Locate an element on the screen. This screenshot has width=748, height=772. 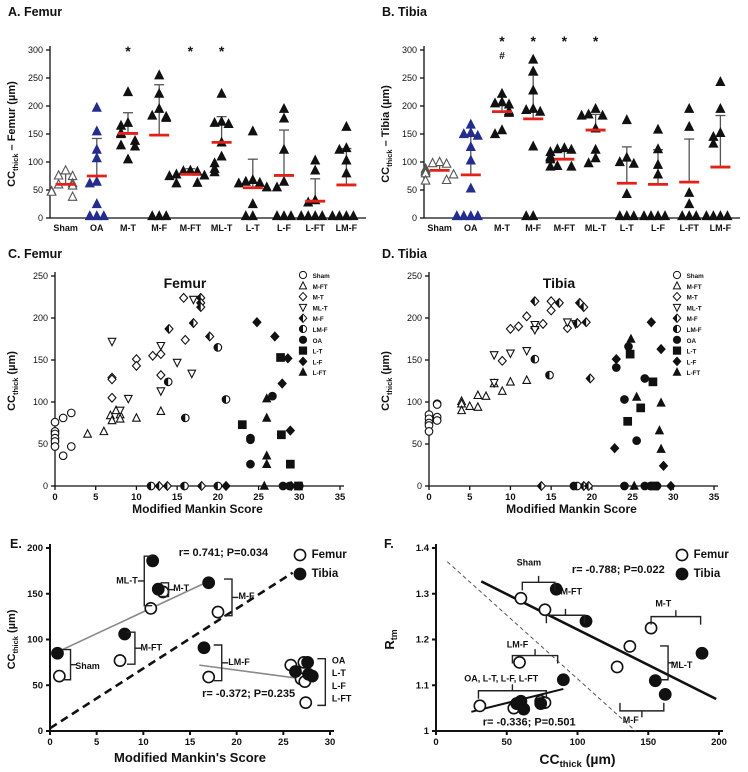
svg-text: CCthick – Femur (µm) is located at coordinates (13, 134).